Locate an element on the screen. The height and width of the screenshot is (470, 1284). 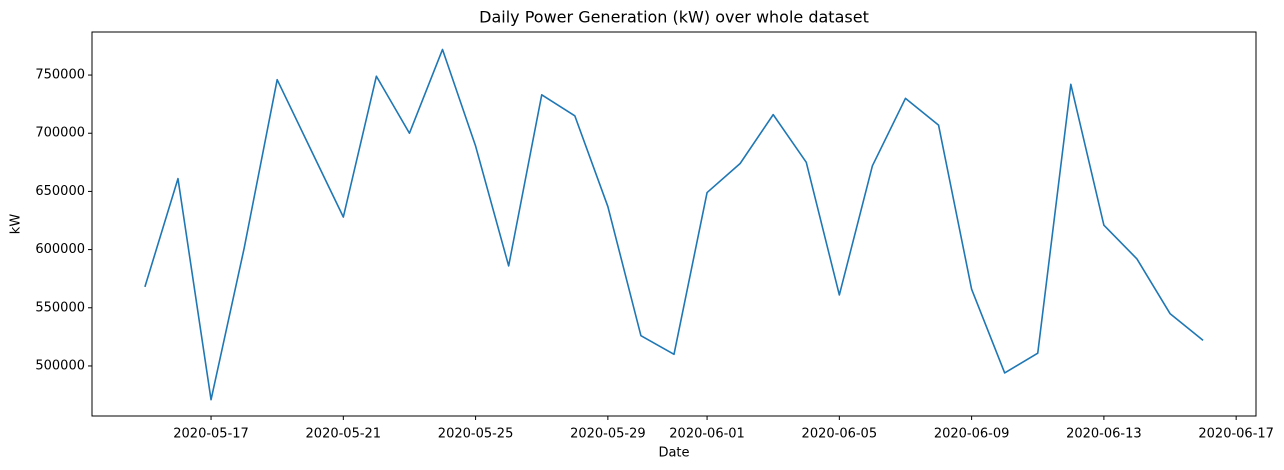
y-tick-label: 500000 is located at coordinates (60, 365).